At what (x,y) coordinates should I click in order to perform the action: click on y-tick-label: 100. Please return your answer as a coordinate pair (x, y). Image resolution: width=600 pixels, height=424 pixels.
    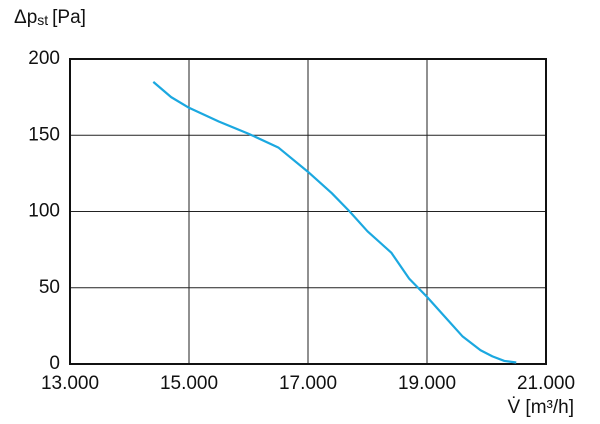
    Looking at the image, I should click on (44, 211).